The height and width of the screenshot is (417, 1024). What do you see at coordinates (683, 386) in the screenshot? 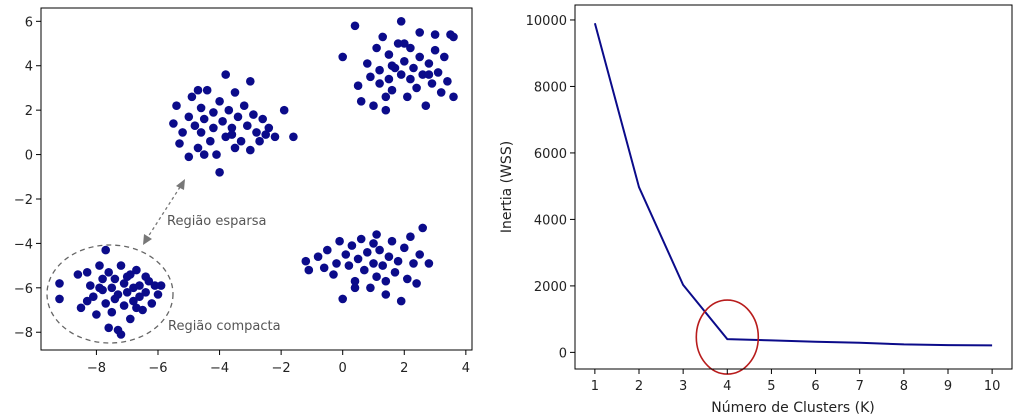
I see `elbow-x-tick-label: 3` at bounding box center [683, 386].